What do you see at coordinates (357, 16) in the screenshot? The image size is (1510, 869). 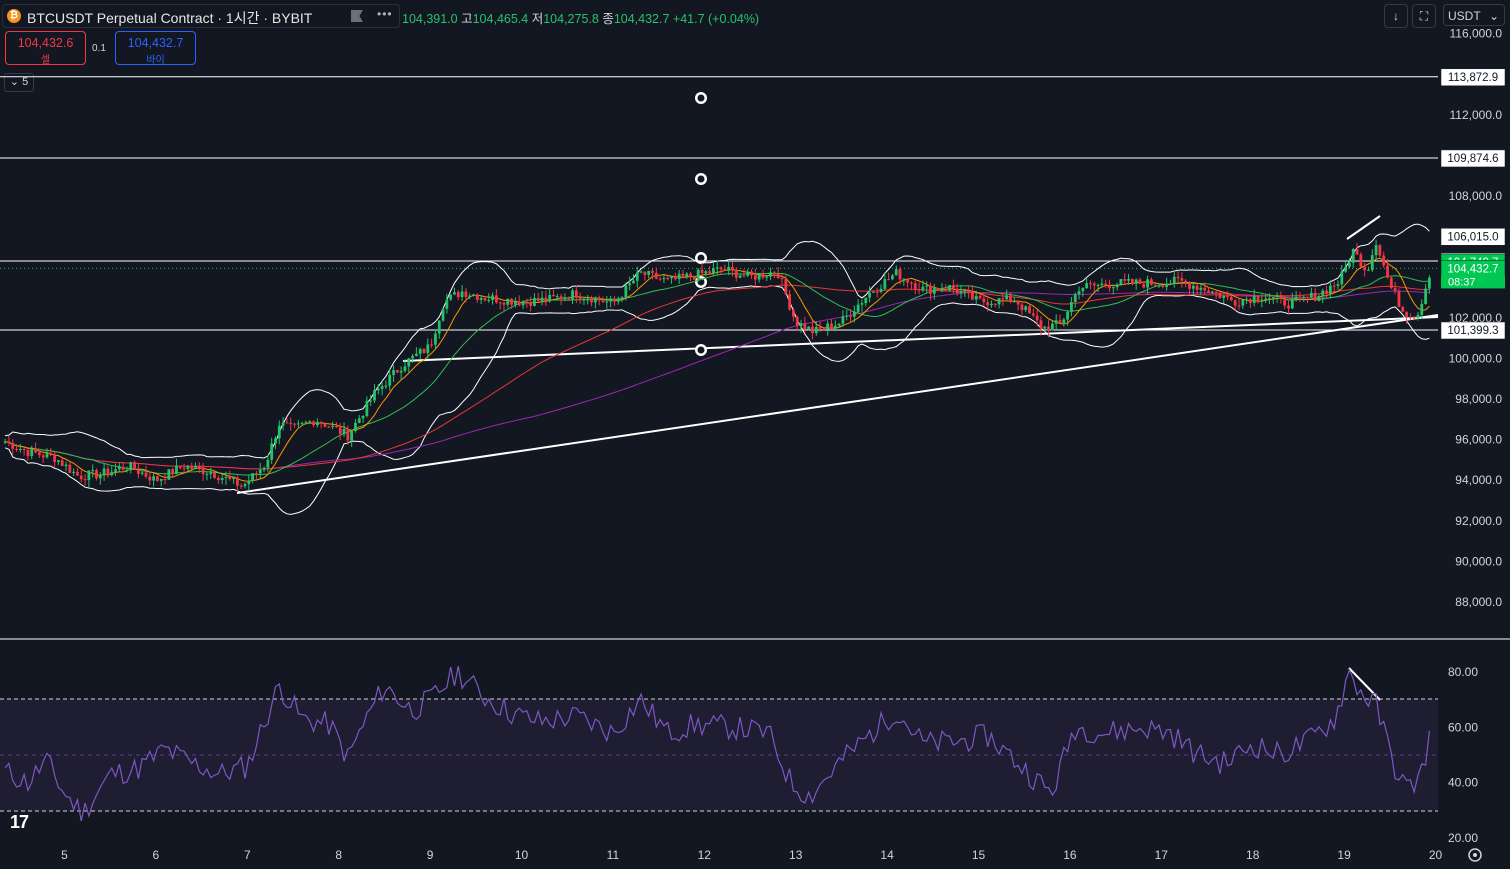 I see `flag-icon` at bounding box center [357, 16].